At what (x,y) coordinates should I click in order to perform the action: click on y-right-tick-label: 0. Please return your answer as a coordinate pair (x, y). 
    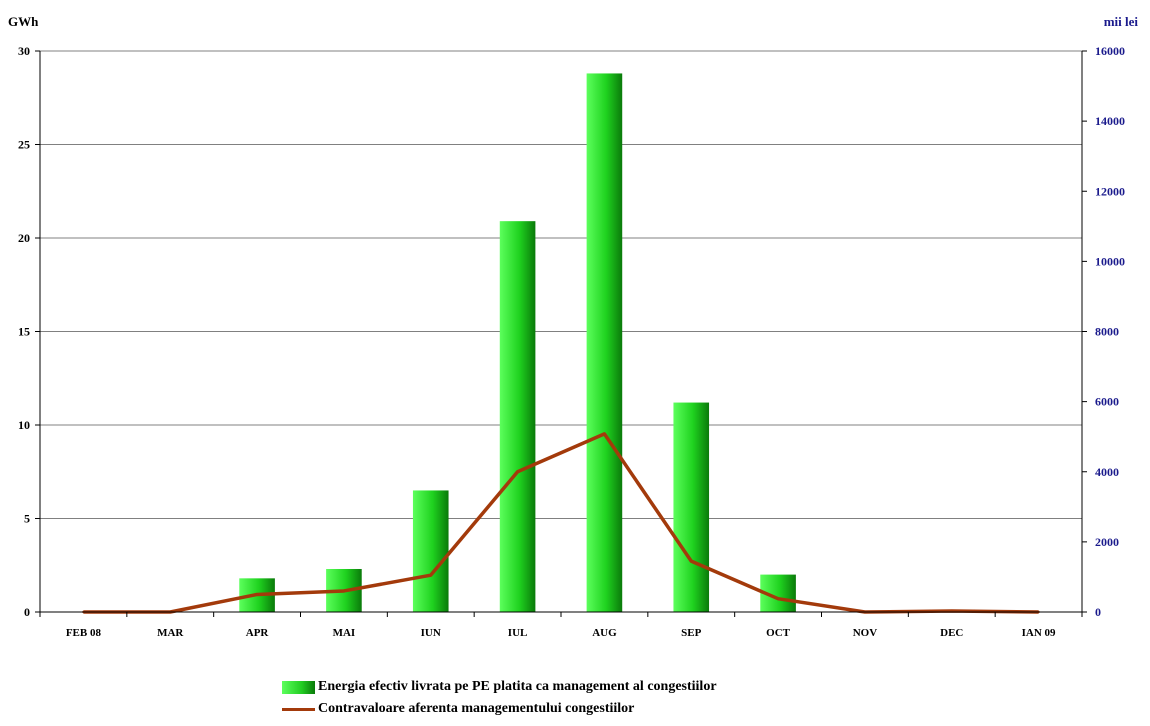
    Looking at the image, I should click on (1098, 612).